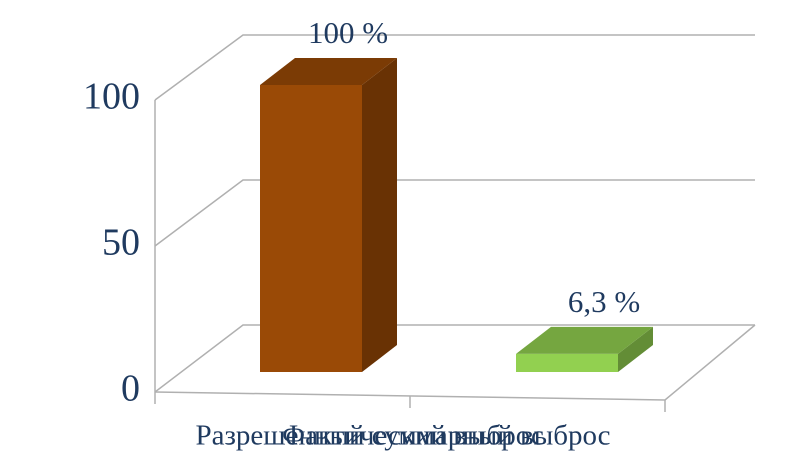  Describe the element at coordinates (121, 243) in the screenshot. I see `y-tick-label: 50` at that location.